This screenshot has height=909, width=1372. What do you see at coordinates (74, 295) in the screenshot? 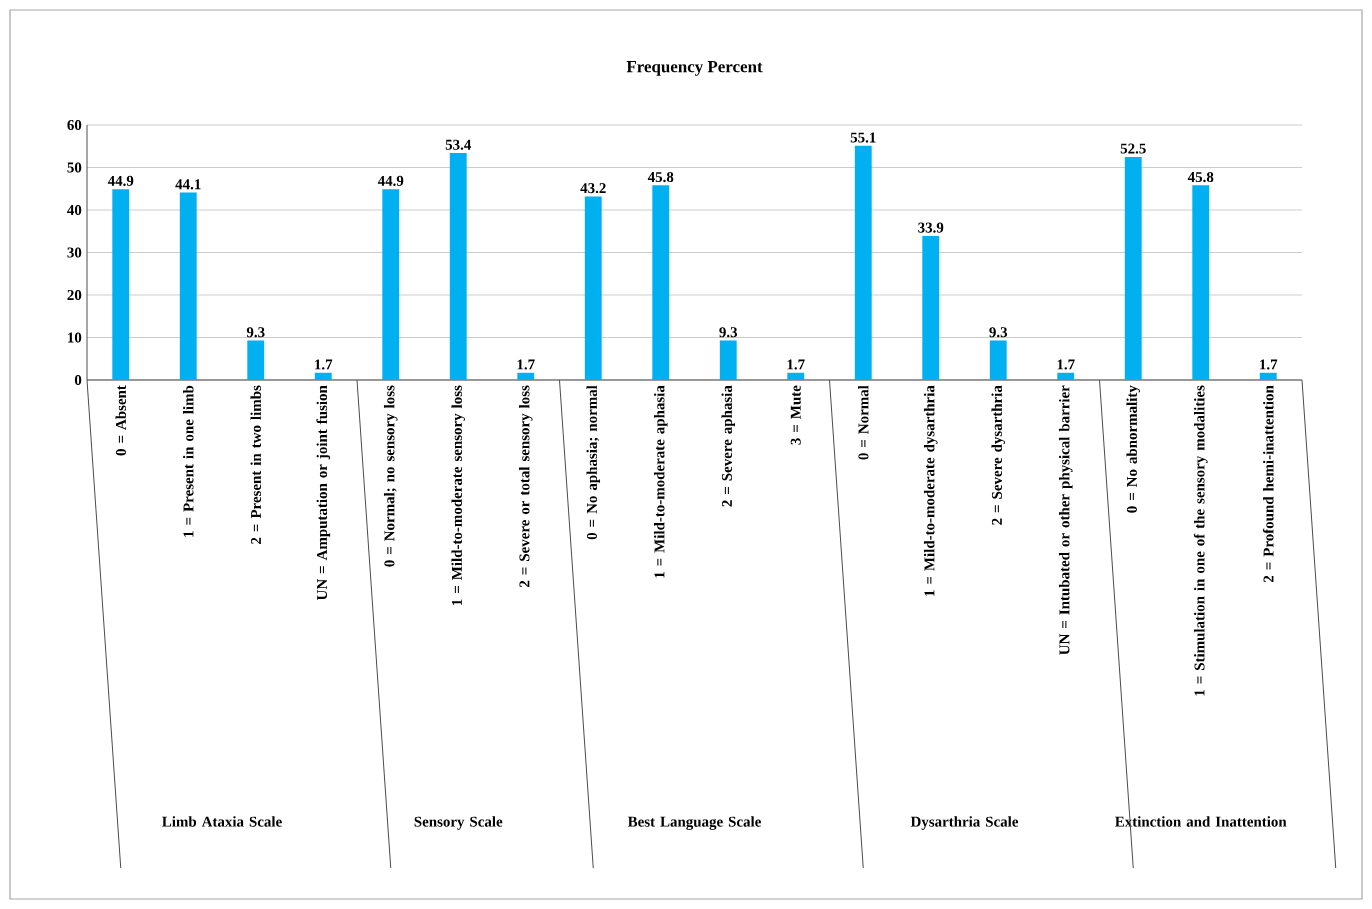
I see `y-tick-label: 20` at bounding box center [74, 295].